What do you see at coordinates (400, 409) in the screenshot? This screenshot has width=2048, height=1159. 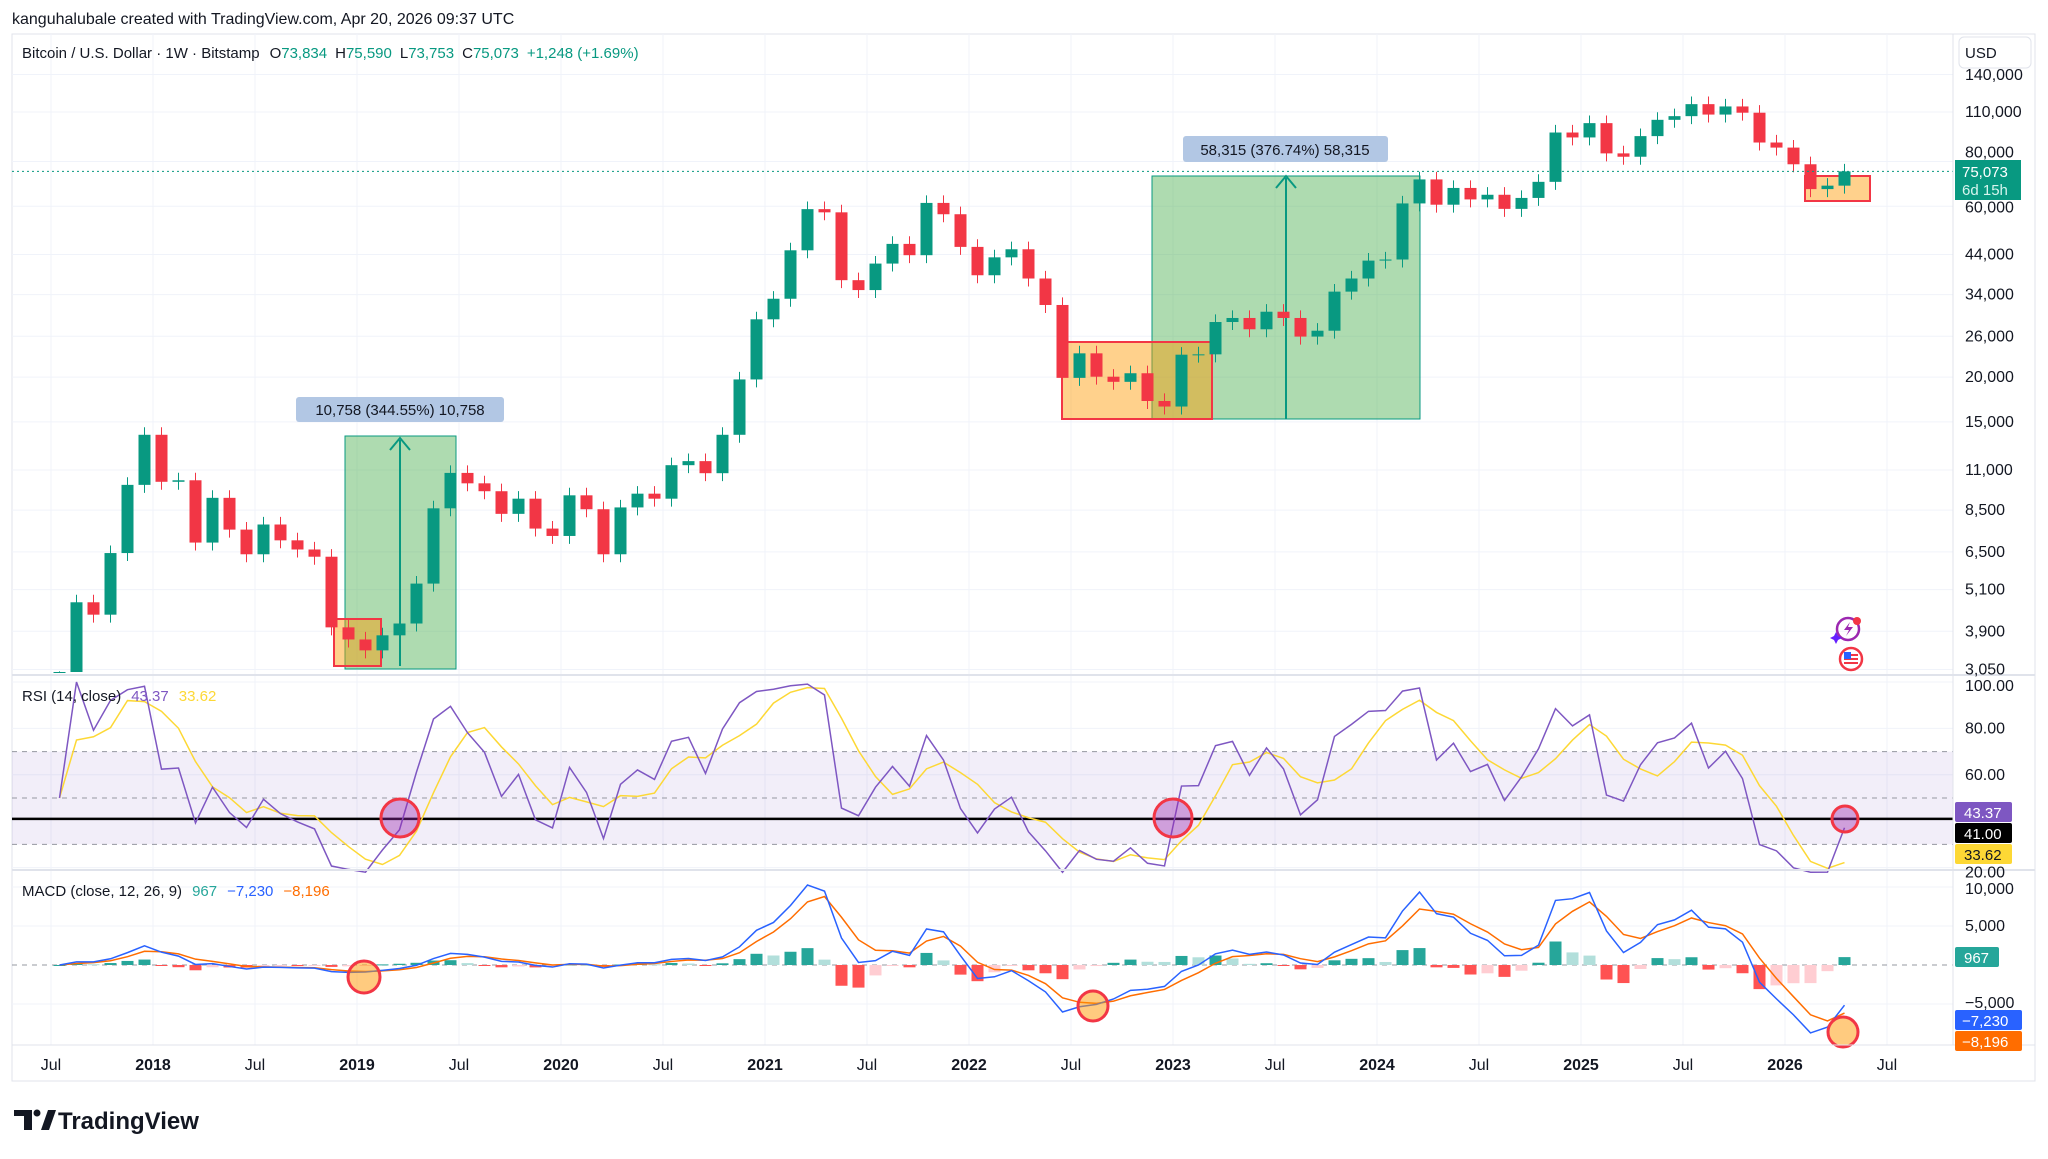 I see `measure-label-1-bg` at bounding box center [400, 409].